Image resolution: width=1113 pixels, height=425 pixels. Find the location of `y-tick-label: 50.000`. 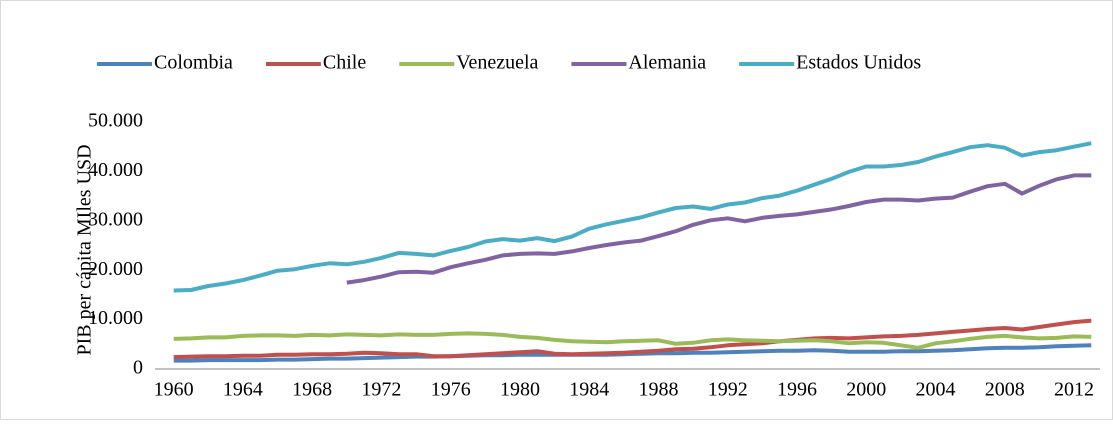

y-tick-label: 50.000 is located at coordinates (115, 121).